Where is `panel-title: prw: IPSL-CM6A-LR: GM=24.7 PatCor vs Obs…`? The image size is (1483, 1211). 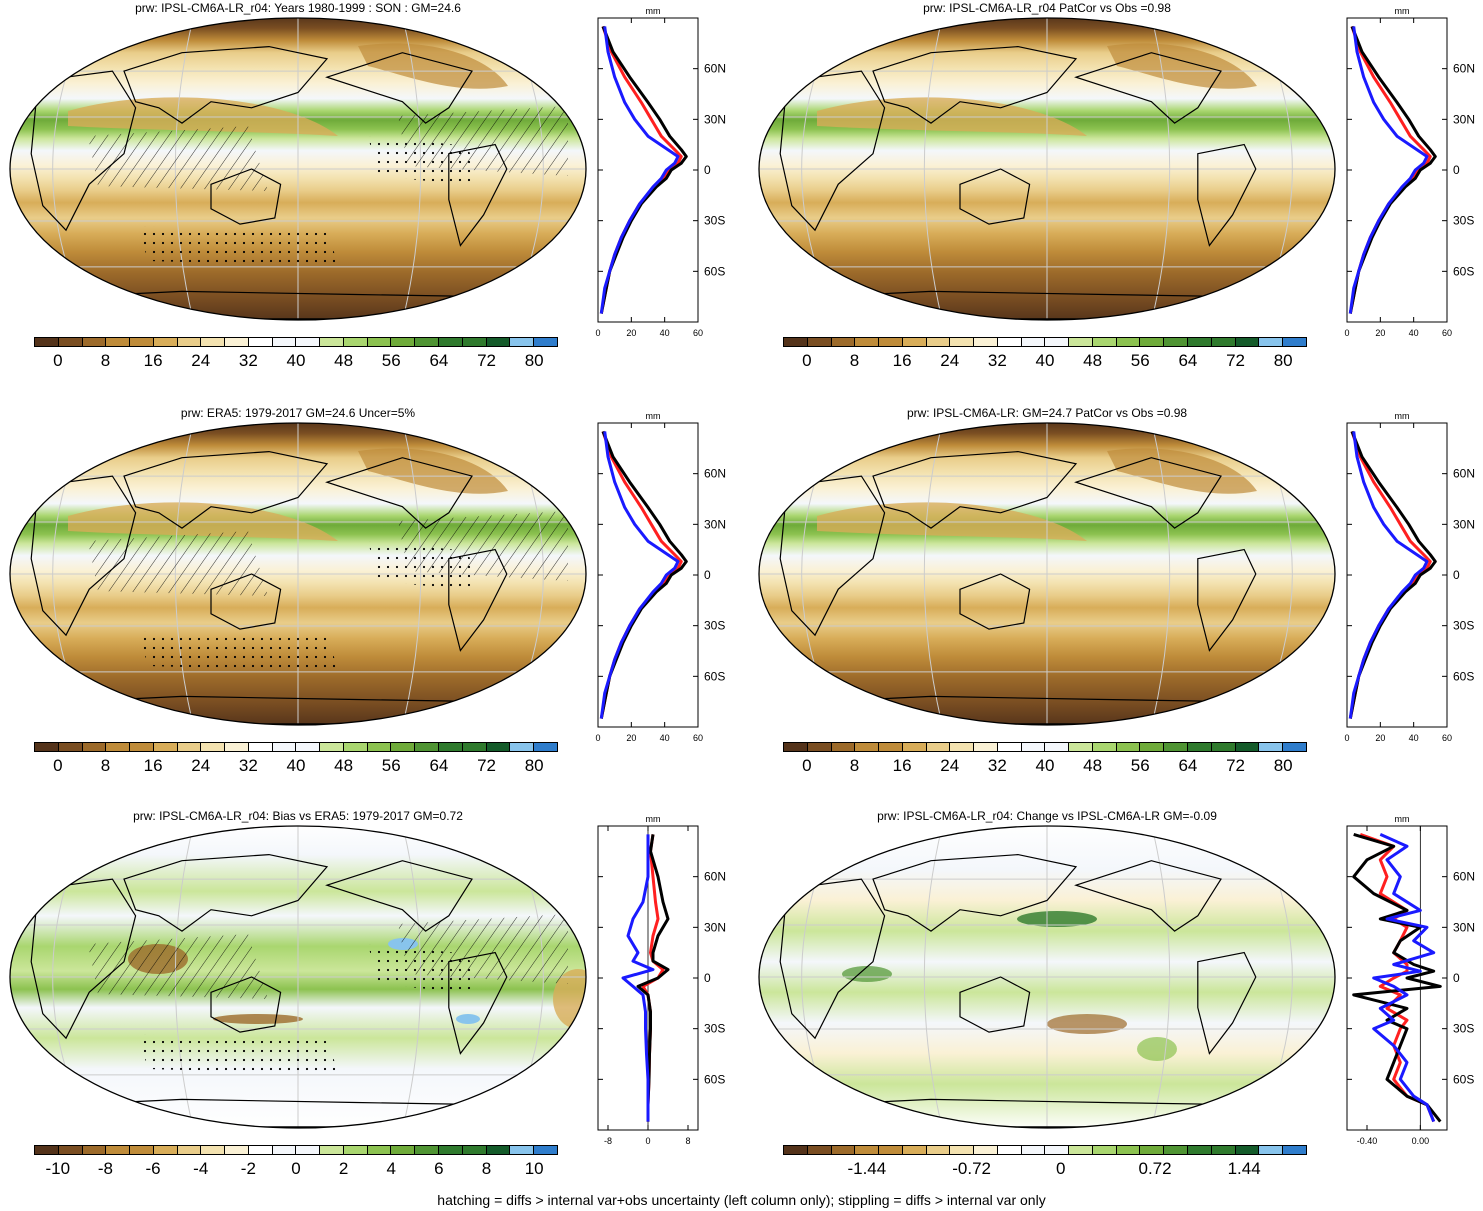
panel-title: prw: IPSL-CM6A-LR: GM=24.7 PatCor vs Obs… is located at coordinates (1047, 413).